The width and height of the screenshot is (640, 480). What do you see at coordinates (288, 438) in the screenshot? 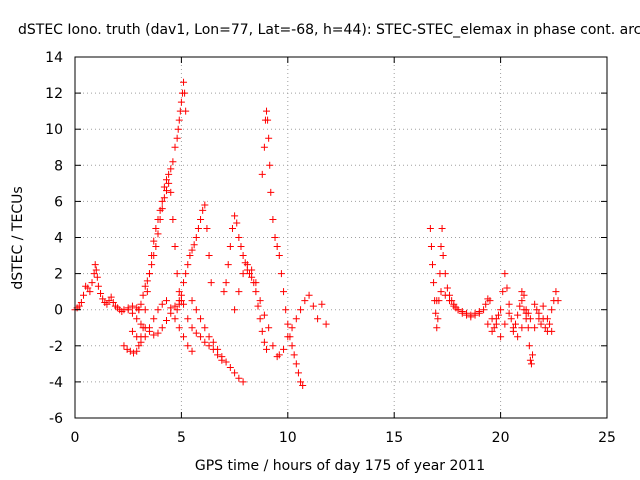
I see `x-tick-label: 10` at bounding box center [288, 438].